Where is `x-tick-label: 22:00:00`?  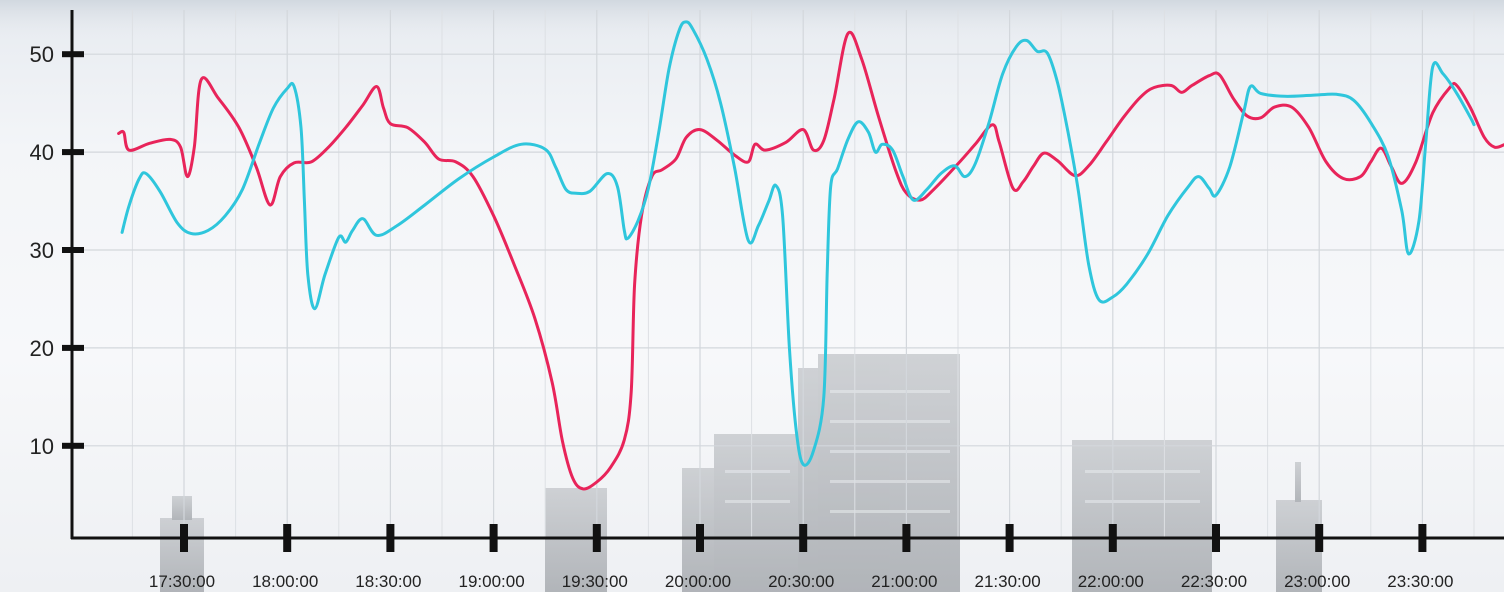 x-tick-label: 22:00:00 is located at coordinates (1111, 581).